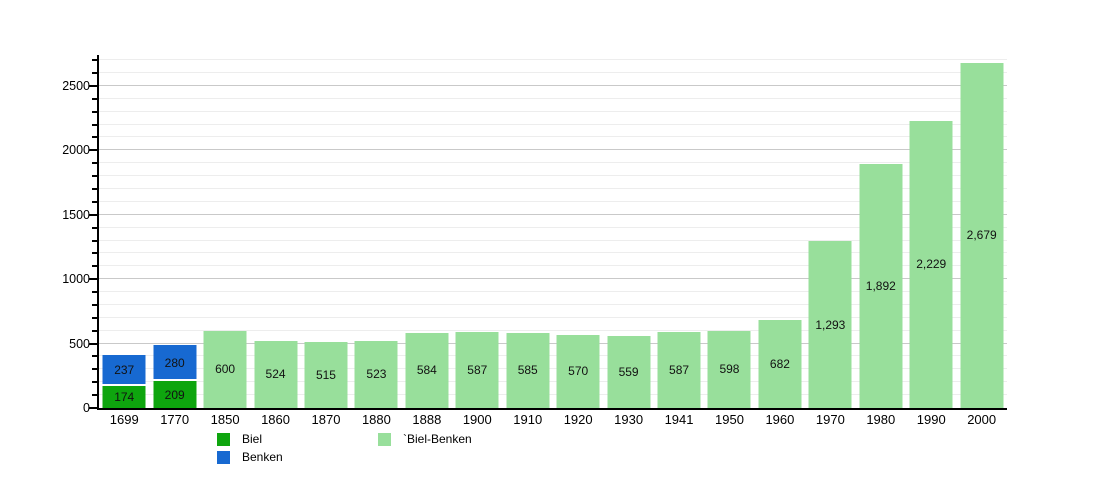 The height and width of the screenshot is (500, 1100). I want to click on x-axis-label-1770: 1770, so click(175, 419).